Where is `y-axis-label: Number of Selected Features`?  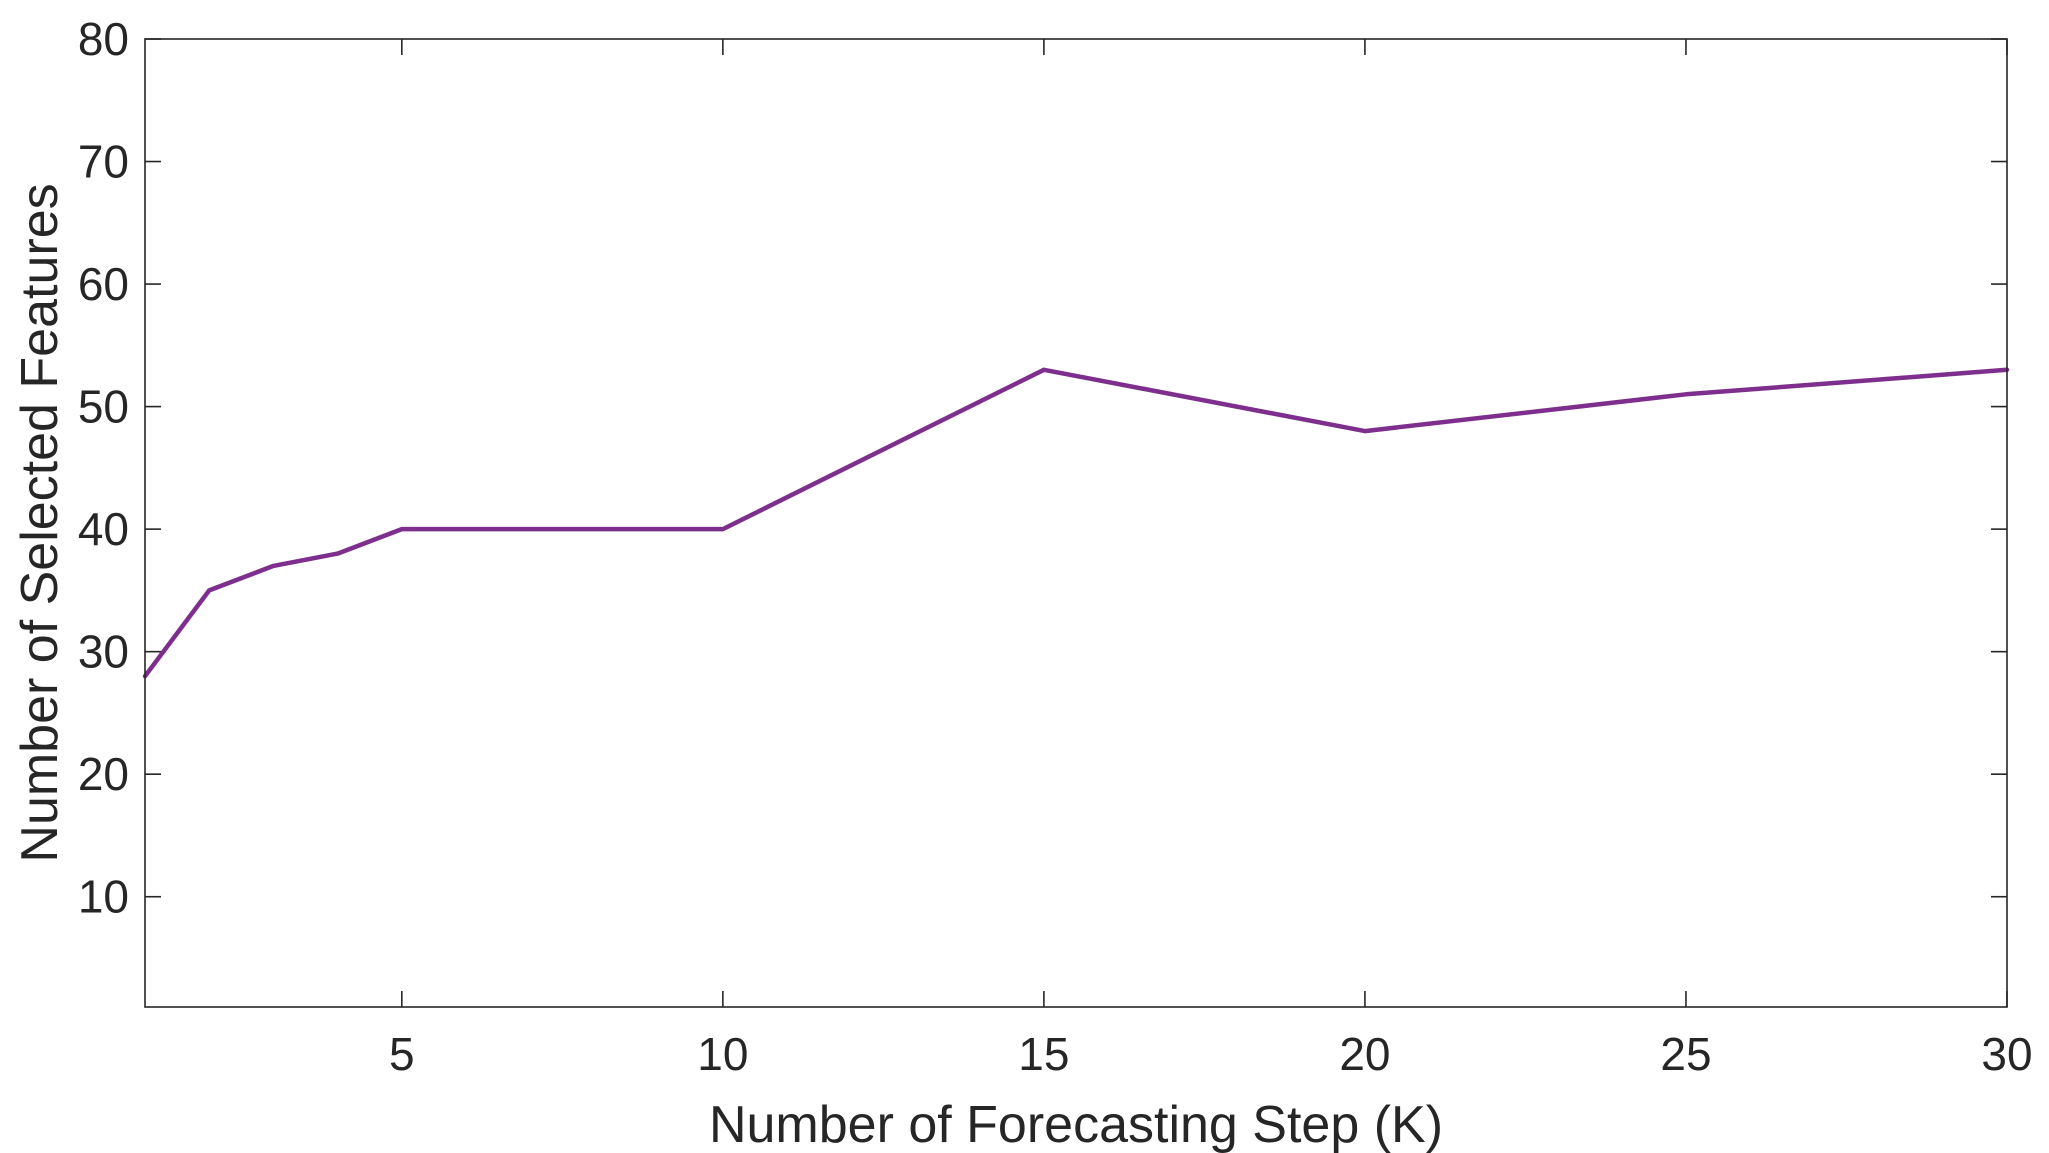 y-axis-label: Number of Selected Features is located at coordinates (40, 522).